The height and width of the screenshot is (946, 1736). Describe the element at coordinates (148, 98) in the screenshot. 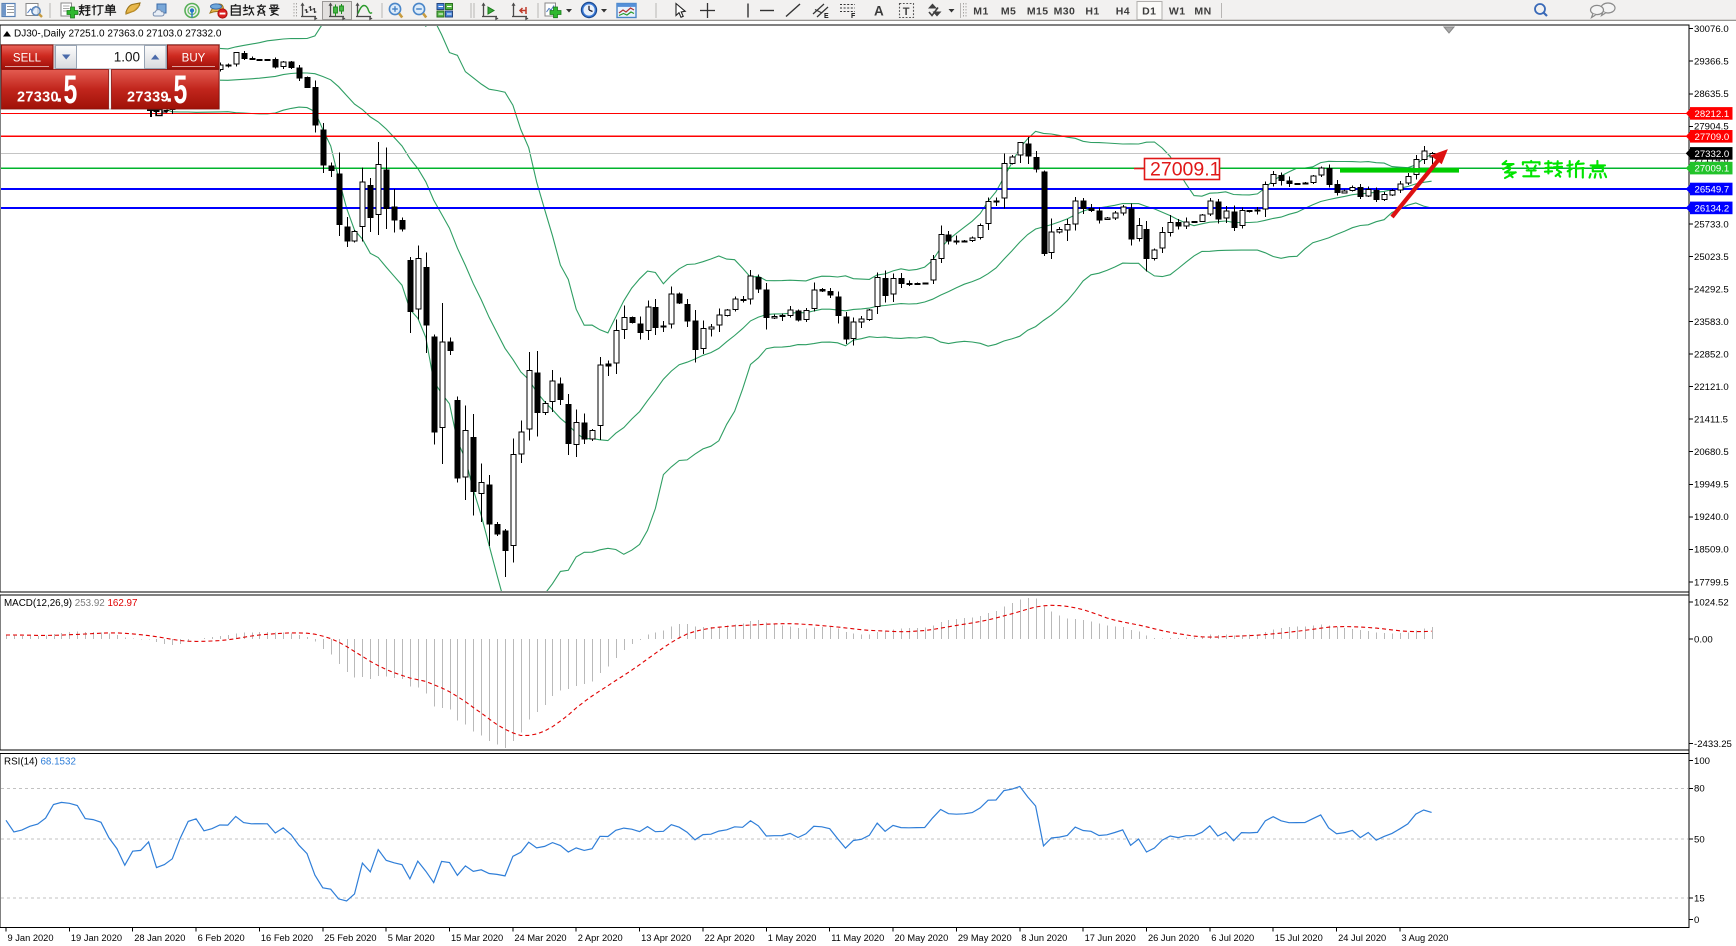

I see `svg-text: 27339` at that location.